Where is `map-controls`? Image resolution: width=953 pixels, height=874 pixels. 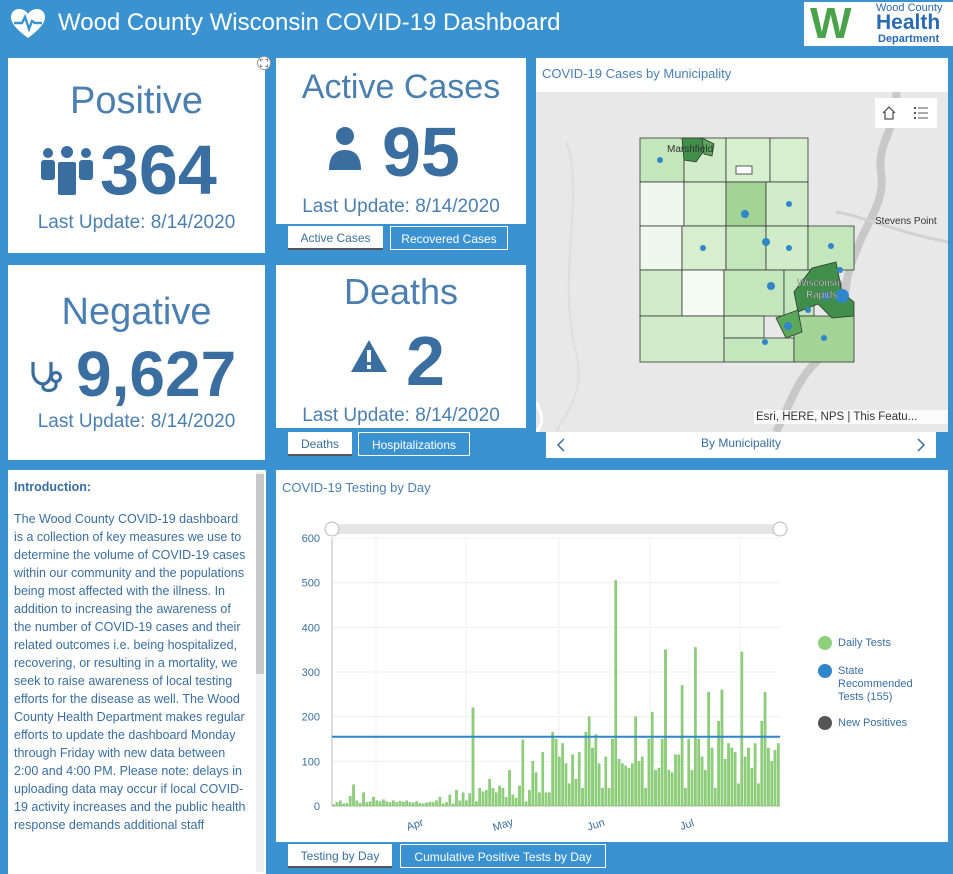 map-controls is located at coordinates (906, 113).